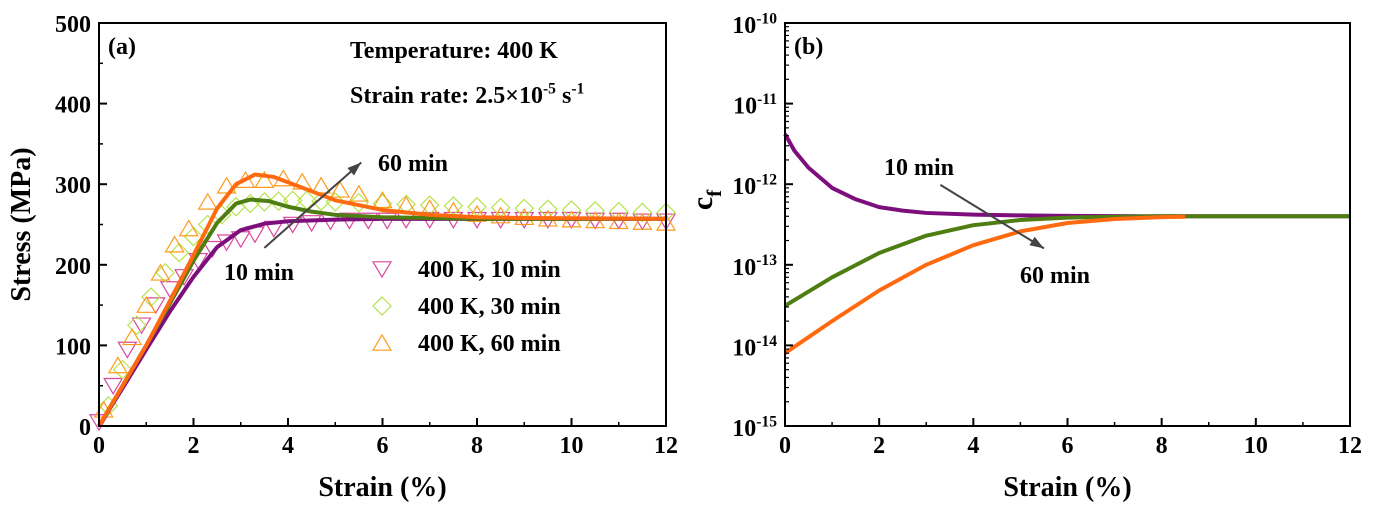  What do you see at coordinates (489, 344) in the screenshot?
I see `legend-entry-a: 400 K, 60 min` at bounding box center [489, 344].